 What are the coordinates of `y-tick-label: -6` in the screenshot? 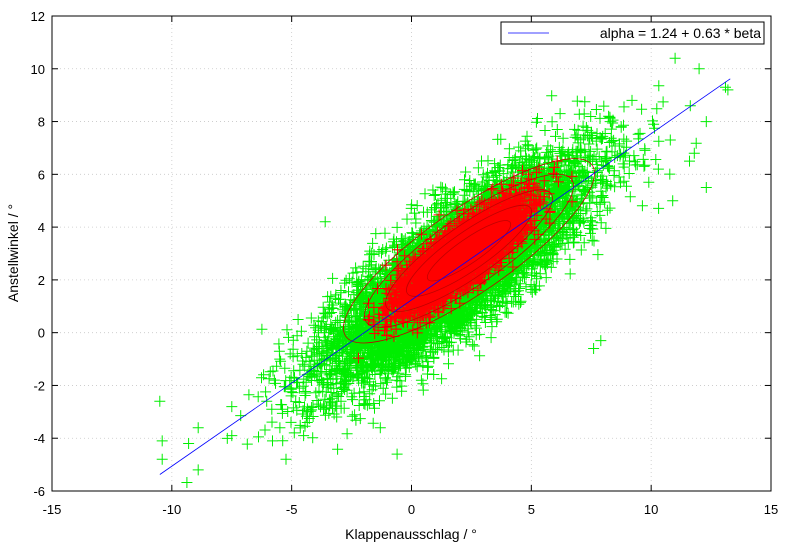 It's located at (39, 491).